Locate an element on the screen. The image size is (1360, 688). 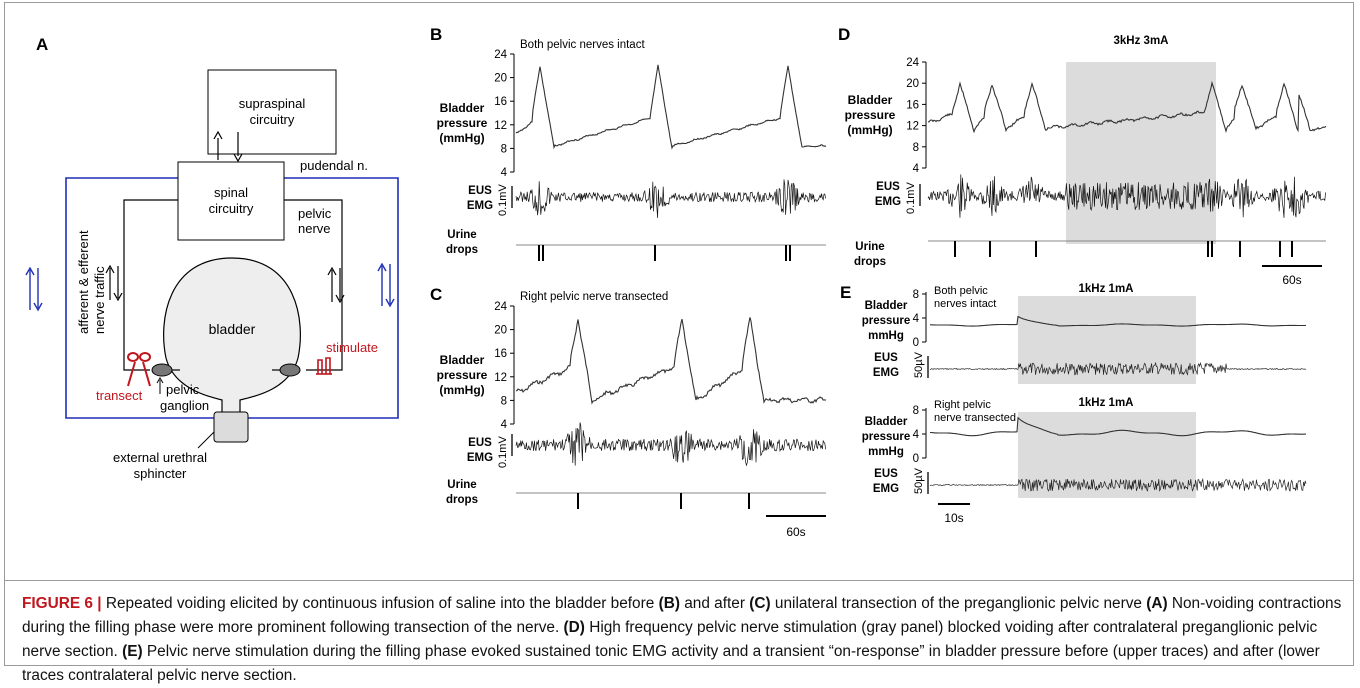
caption-label: FIGURE 6 | is located at coordinates (62, 603).